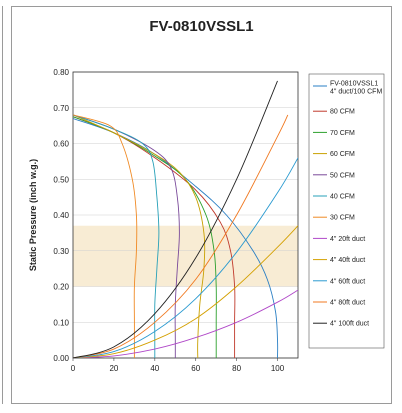 The image size is (402, 413). Describe the element at coordinates (61, 108) in the screenshot. I see `y-tick-label: 0.70` at that location.